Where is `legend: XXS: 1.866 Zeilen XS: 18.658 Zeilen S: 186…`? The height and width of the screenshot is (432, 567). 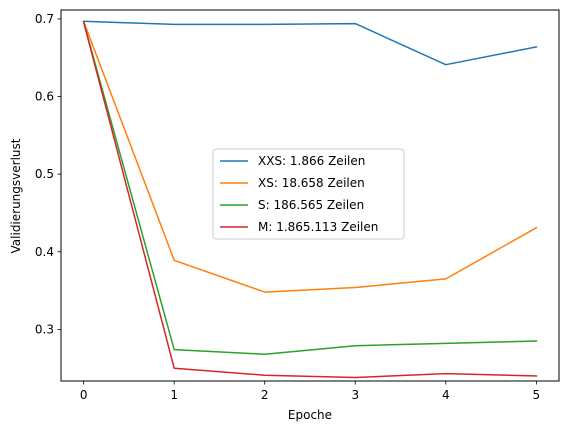 legend: XXS: 1.866 Zeilen XS: 18.658 Zeilen S: 186… is located at coordinates (308, 194).